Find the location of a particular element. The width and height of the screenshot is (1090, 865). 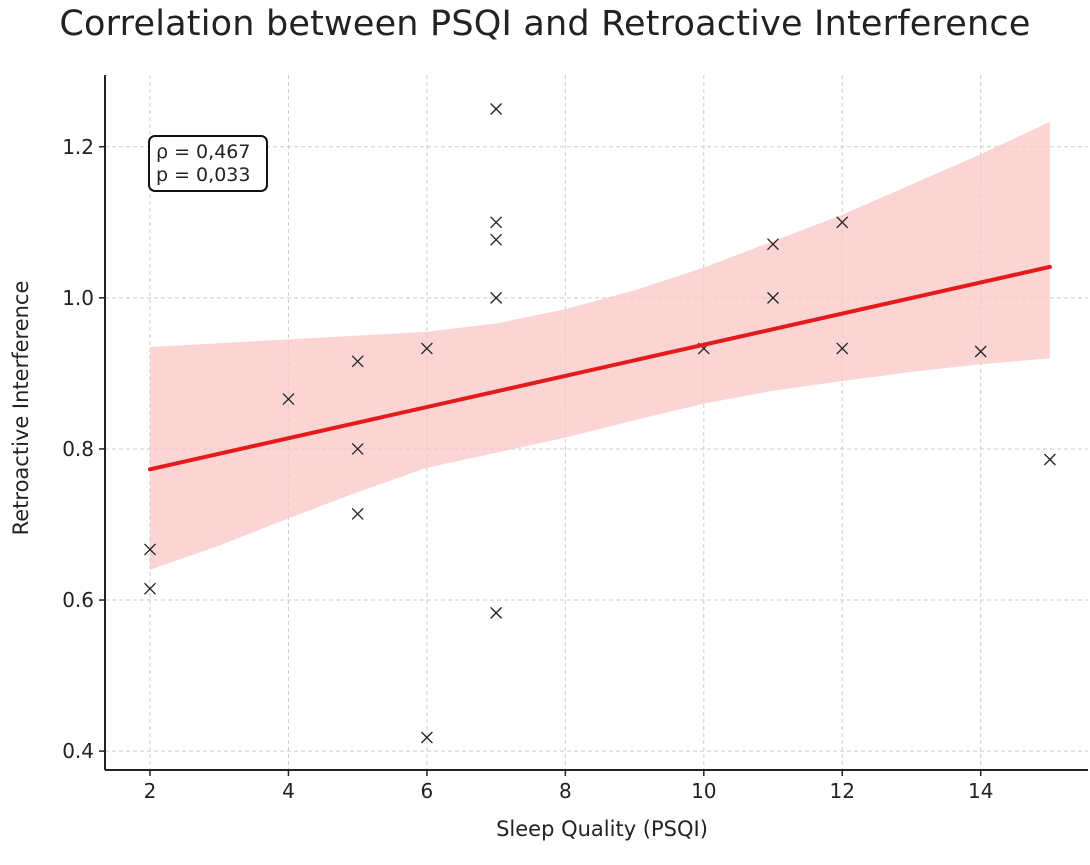

x-tick-label: 14 is located at coordinates (980, 791).